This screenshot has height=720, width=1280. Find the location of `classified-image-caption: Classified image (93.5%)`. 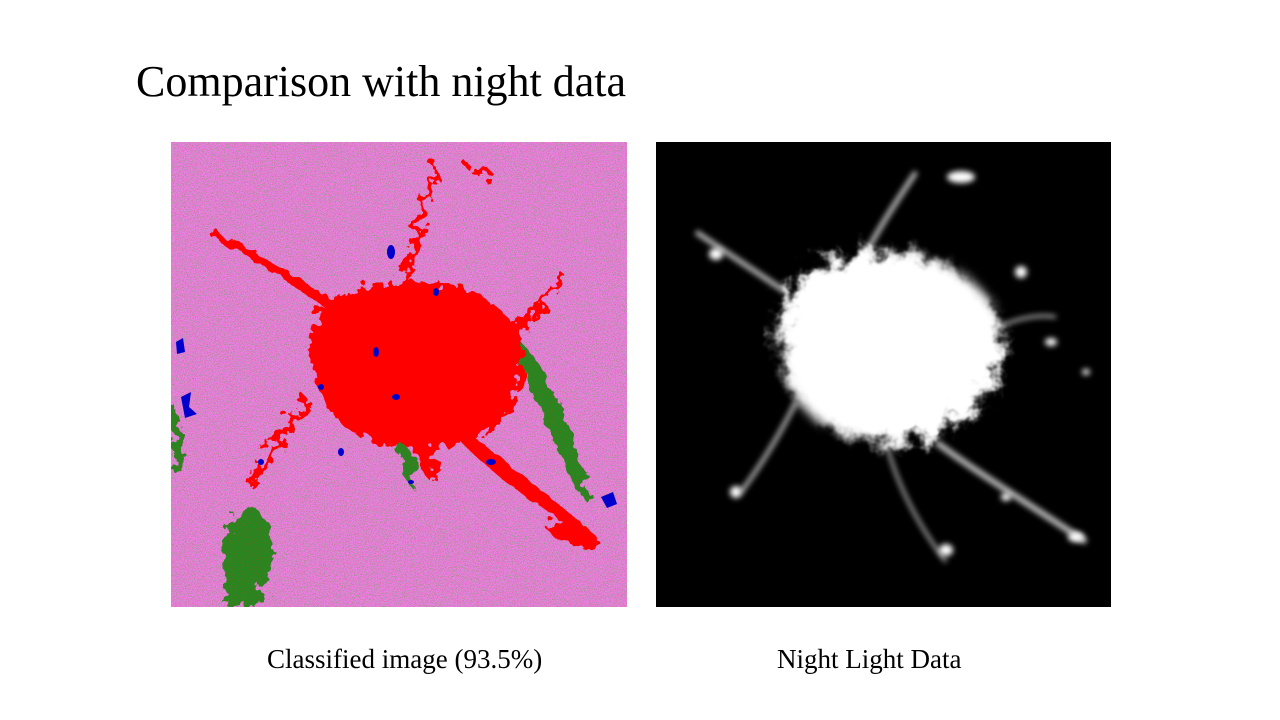

classified-image-caption: Classified image (93.5%) is located at coordinates (405, 659).